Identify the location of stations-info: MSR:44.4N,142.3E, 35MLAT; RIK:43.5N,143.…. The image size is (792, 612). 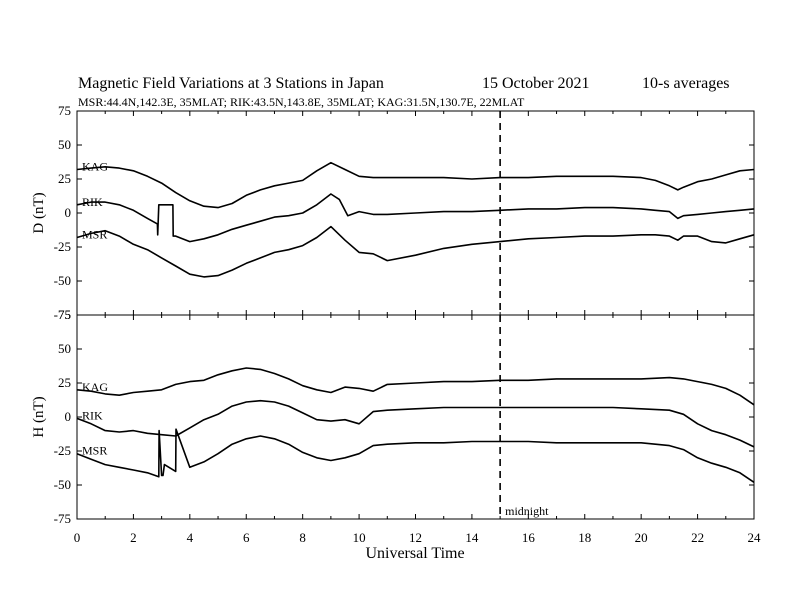
(301, 102).